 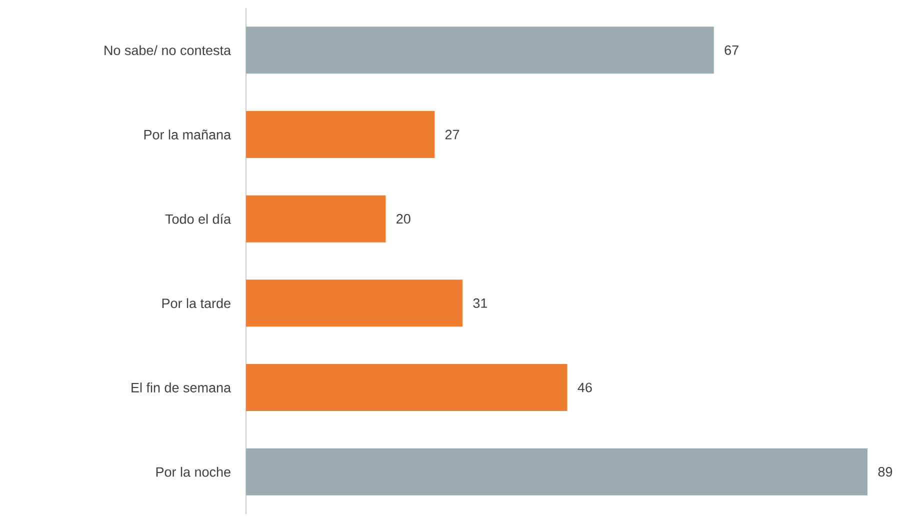 I want to click on y-tick-label: Por la noche, so click(x=193, y=471).